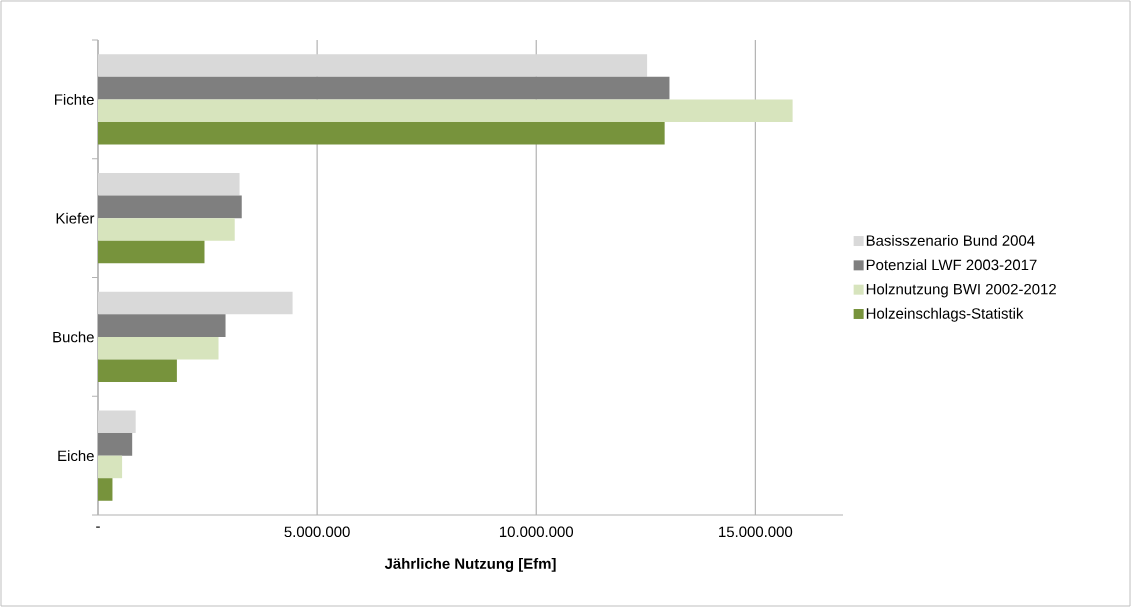 This screenshot has height=607, width=1131. I want to click on x-tick-label: -, so click(98, 527).